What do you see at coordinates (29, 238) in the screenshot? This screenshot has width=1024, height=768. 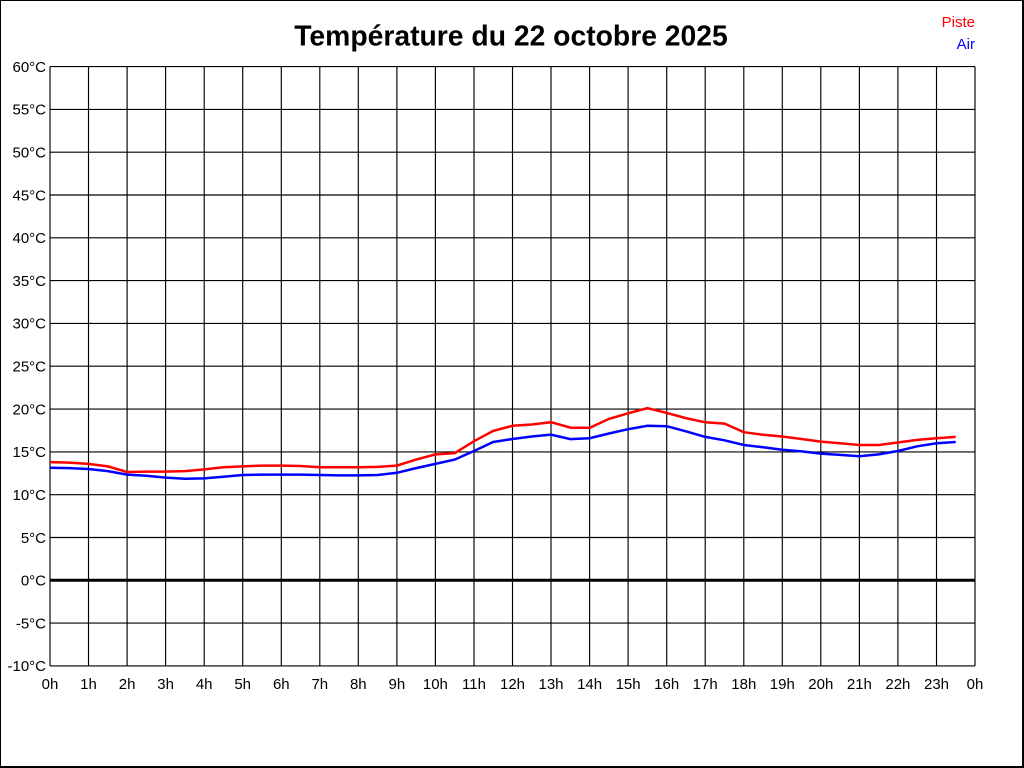 I see `svg-text: 40°C` at bounding box center [29, 238].